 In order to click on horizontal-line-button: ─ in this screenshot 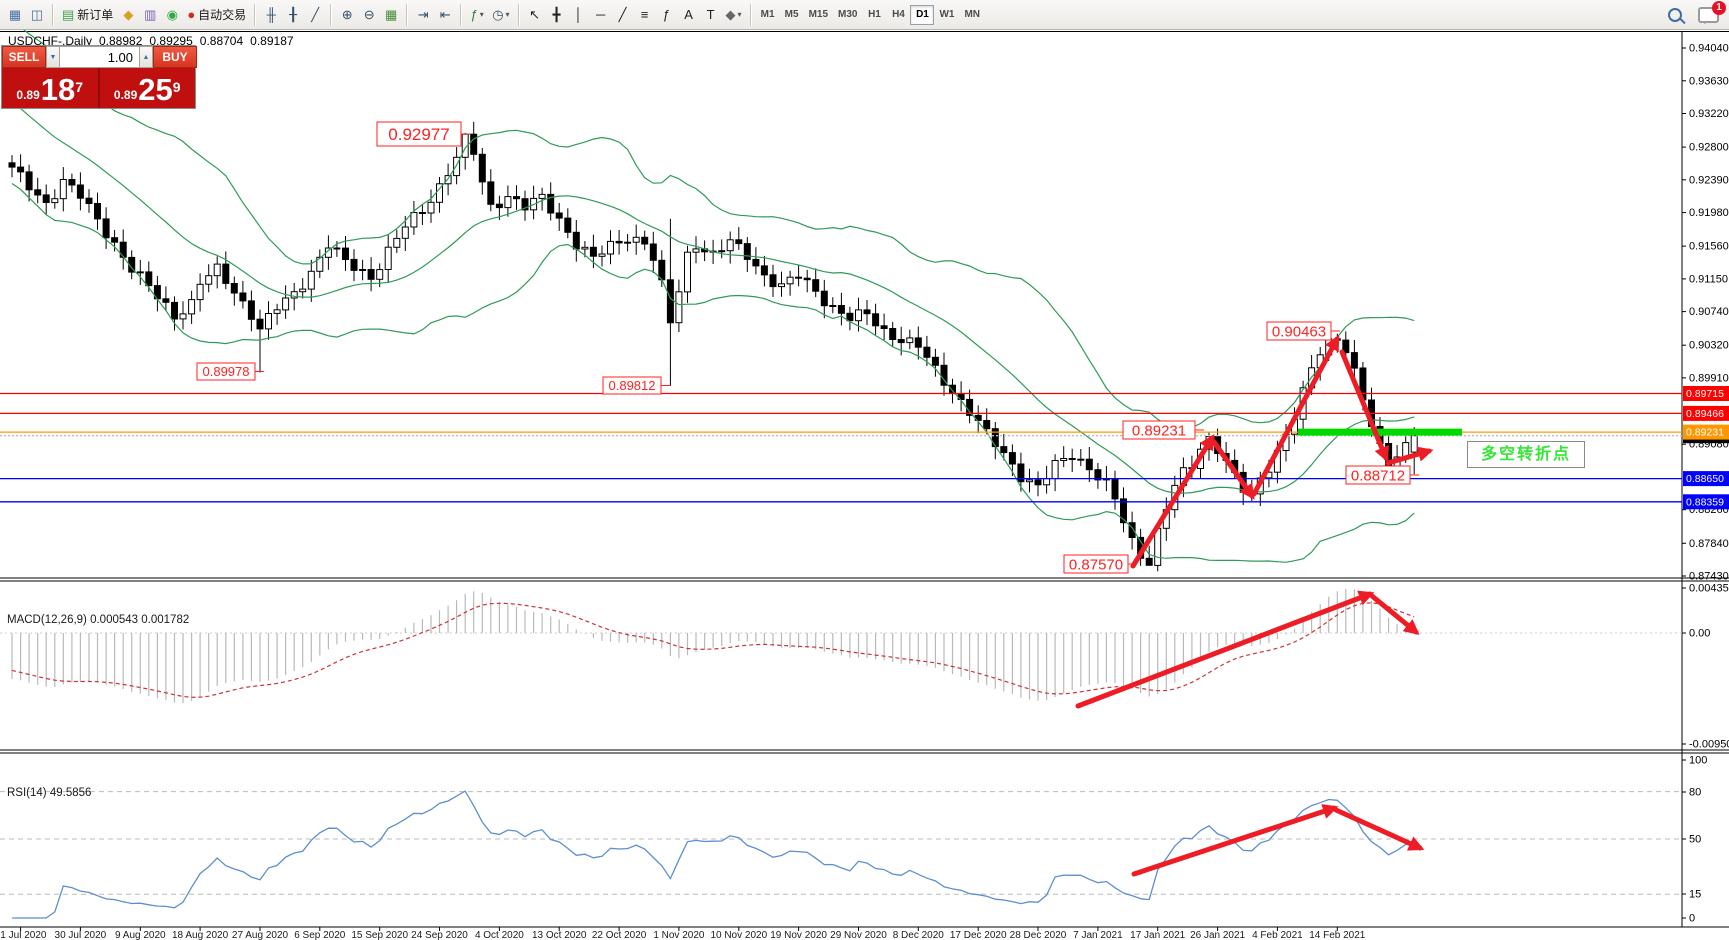, I will do `click(601, 15)`.